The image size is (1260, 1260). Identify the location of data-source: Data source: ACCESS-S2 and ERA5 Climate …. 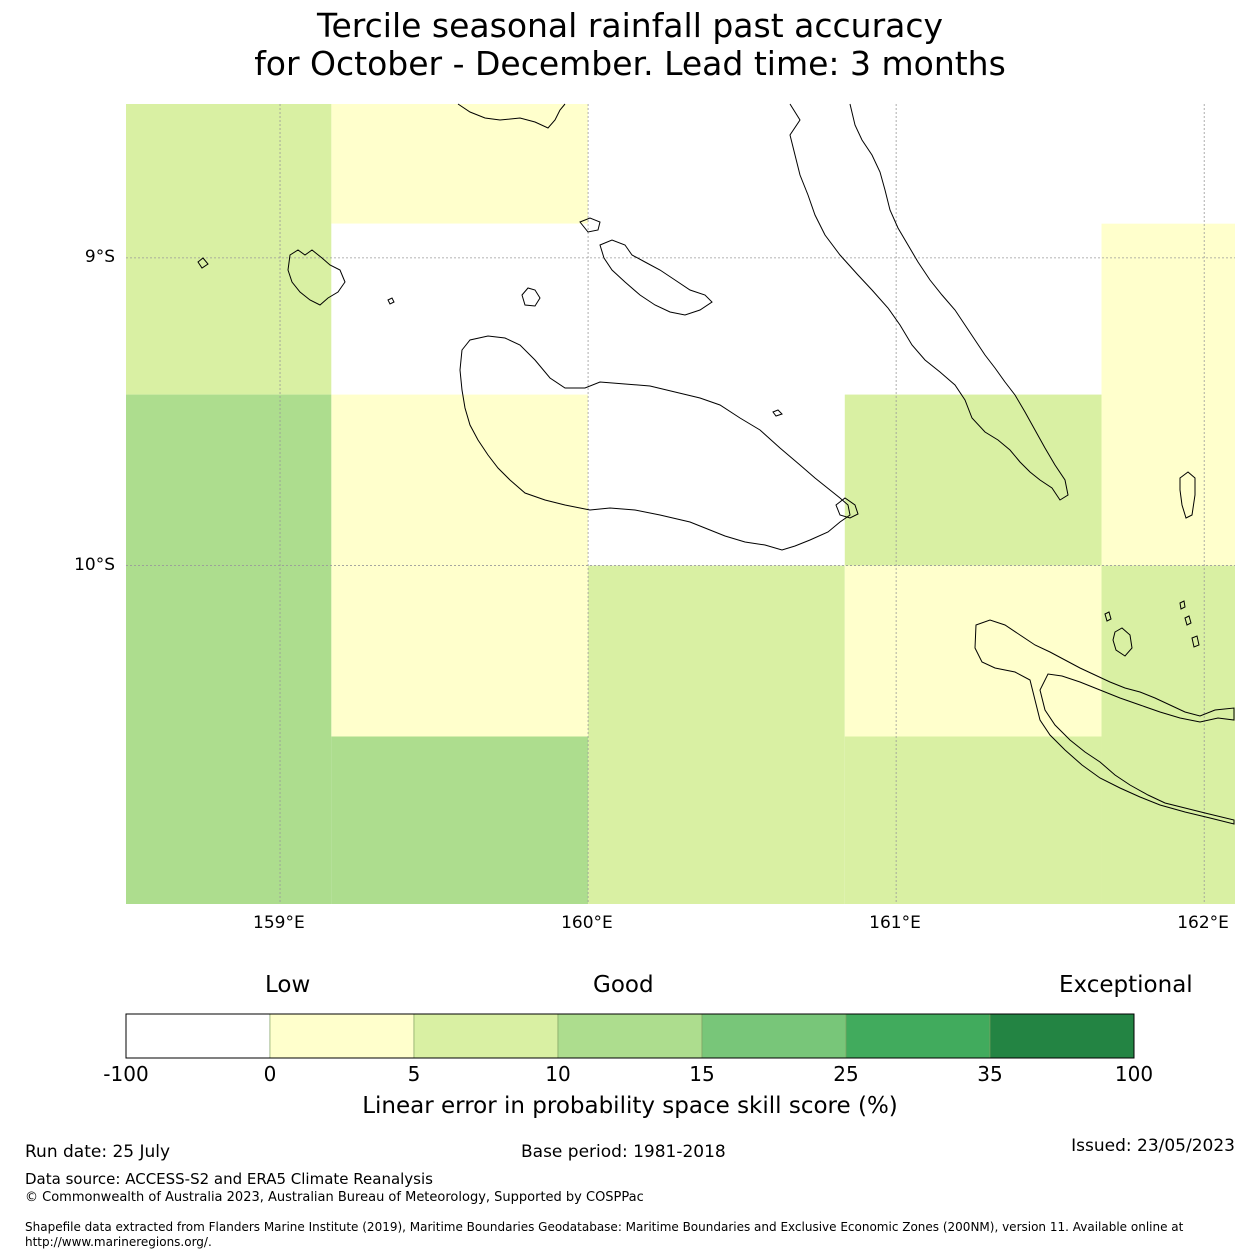
(229, 1179).